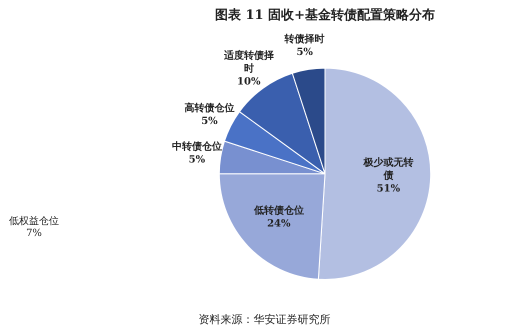  Describe the element at coordinates (209, 108) in the screenshot. I see `slice-label: 高转债仓位` at that location.